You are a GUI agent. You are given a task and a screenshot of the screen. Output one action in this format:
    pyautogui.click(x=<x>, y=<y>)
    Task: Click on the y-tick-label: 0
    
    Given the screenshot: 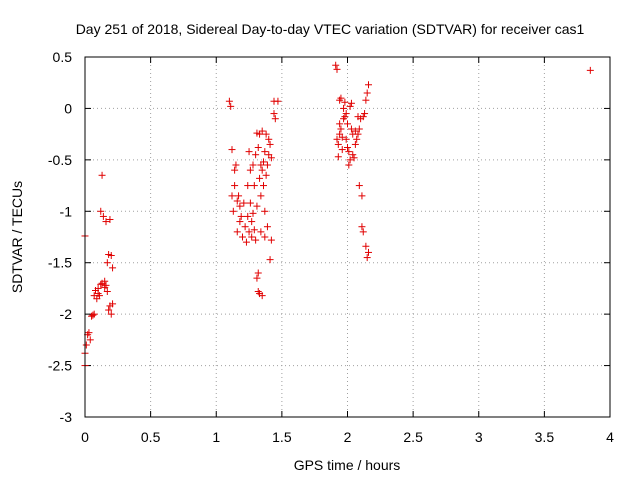 What is the action you would take?
    pyautogui.click(x=68, y=108)
    